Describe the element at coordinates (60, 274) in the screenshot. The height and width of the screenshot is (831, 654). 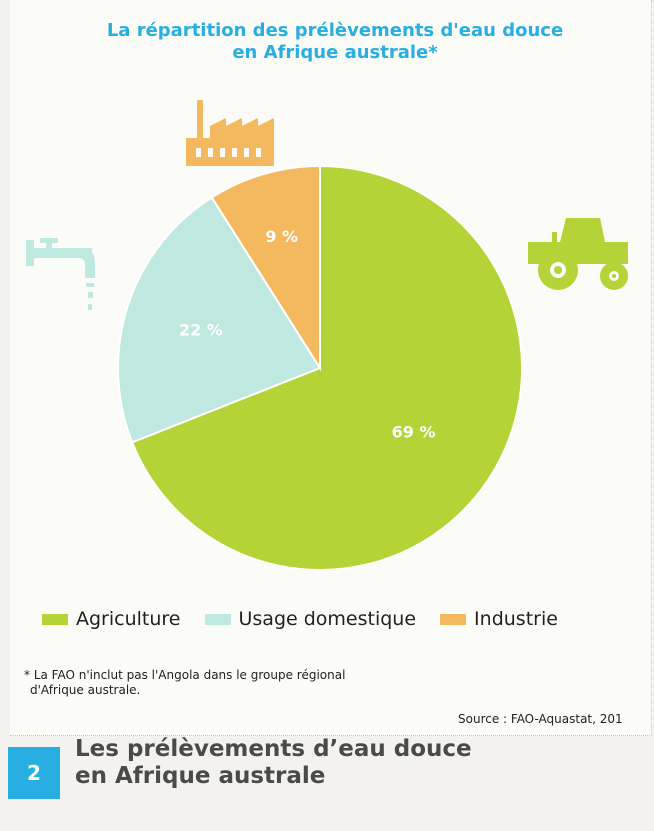
I see `tap-icon` at that location.